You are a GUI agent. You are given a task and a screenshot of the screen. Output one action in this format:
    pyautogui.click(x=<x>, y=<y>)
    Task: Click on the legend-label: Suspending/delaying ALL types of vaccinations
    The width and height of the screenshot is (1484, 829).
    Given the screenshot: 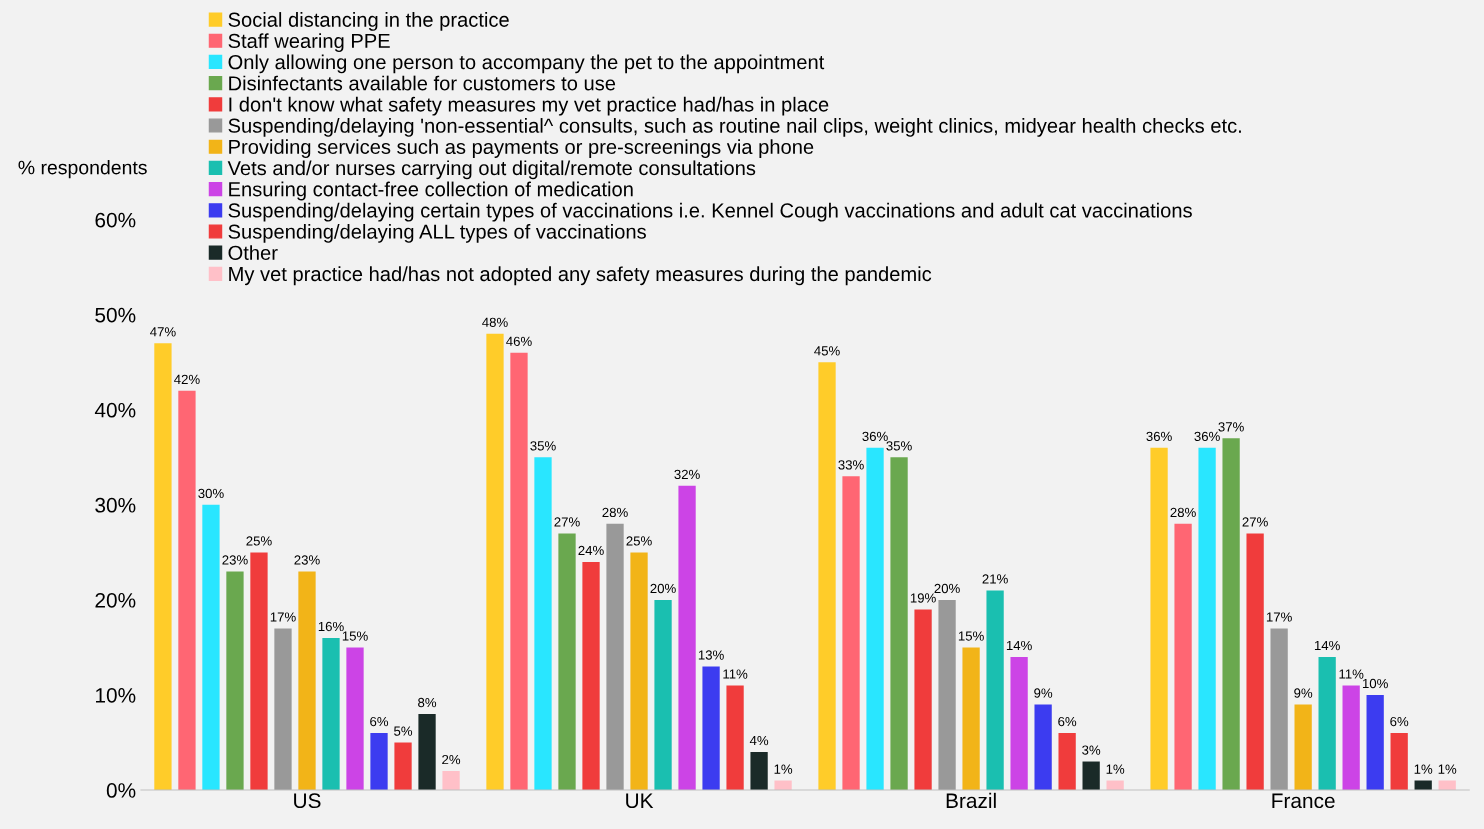 What is the action you would take?
    pyautogui.click(x=437, y=233)
    